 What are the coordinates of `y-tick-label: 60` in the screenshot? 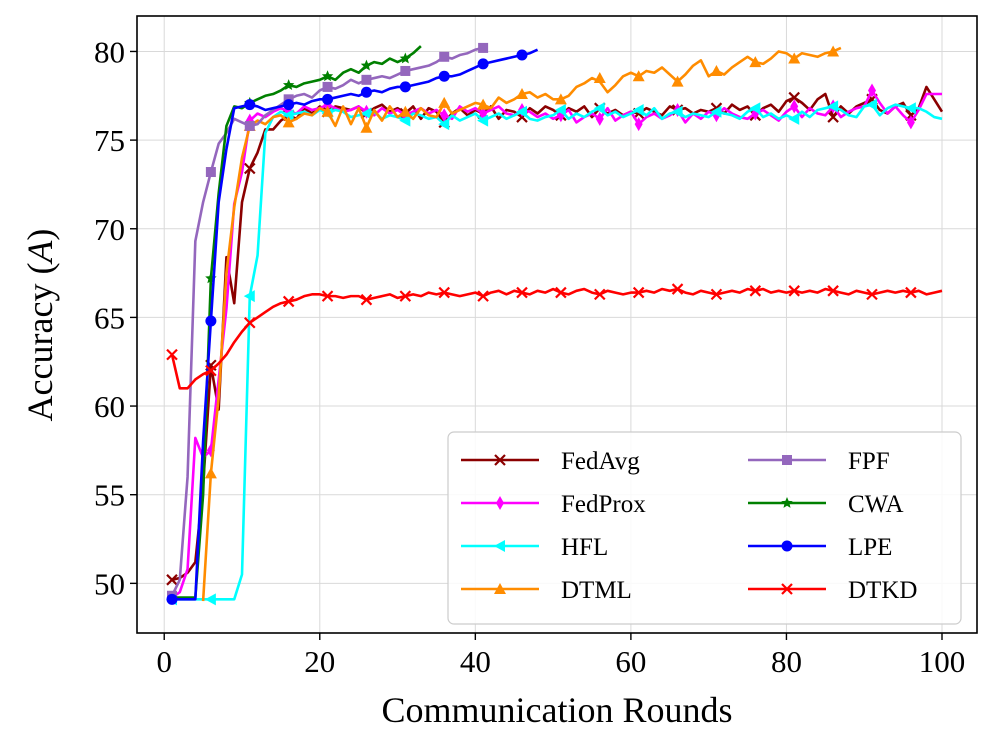 It's located at (109, 406).